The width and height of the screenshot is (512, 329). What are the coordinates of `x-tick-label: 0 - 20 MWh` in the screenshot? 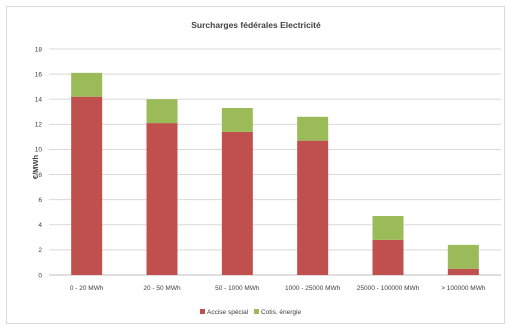 It's located at (87, 288).